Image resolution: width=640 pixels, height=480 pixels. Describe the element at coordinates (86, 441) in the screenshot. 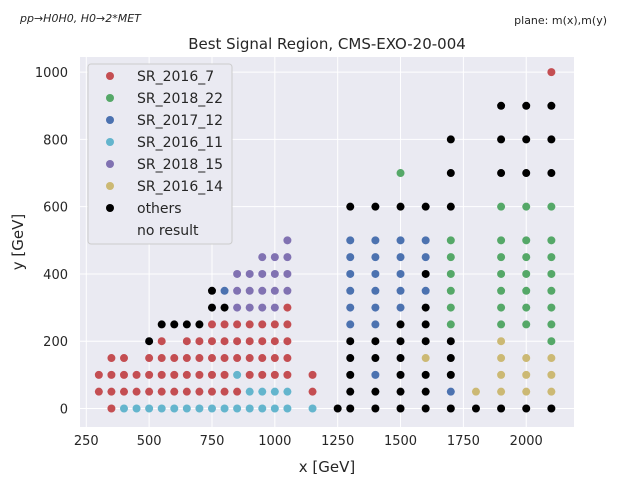

I see `x-tick-label: 250` at that location.